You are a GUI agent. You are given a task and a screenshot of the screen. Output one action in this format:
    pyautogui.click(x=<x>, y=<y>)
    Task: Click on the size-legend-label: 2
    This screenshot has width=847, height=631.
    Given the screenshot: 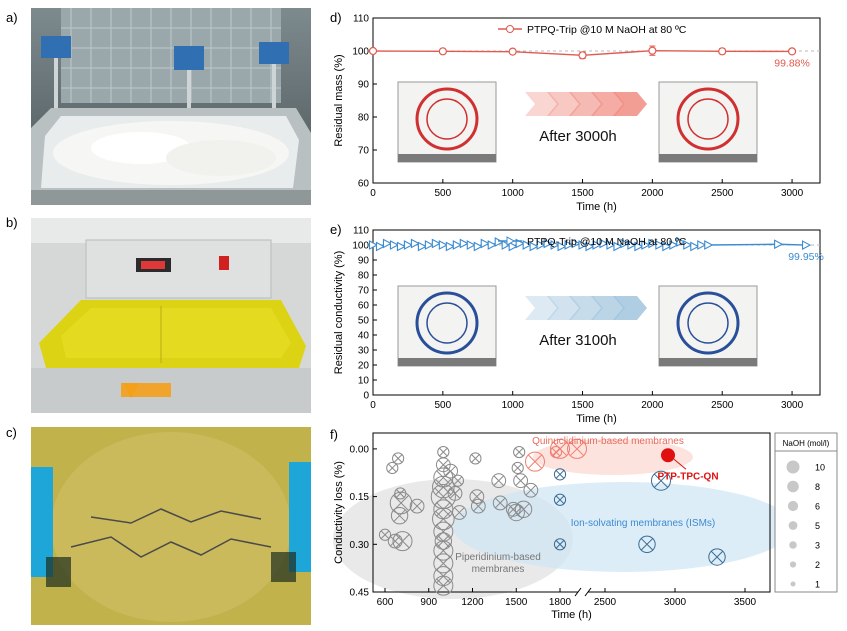 What is the action you would take?
    pyautogui.click(x=817, y=565)
    